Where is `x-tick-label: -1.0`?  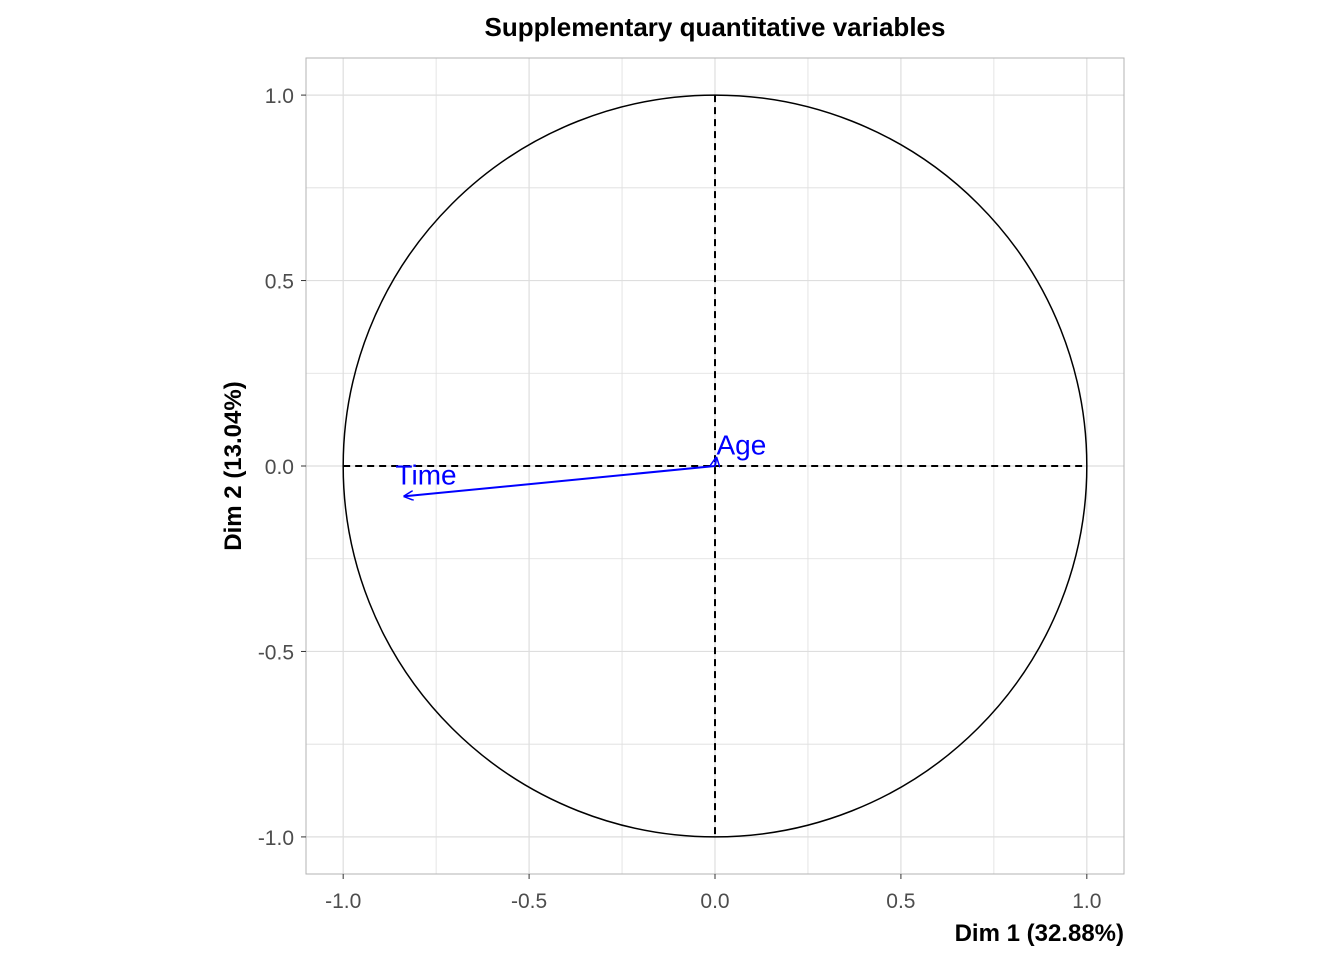 x-tick-label: -1.0 is located at coordinates (343, 901).